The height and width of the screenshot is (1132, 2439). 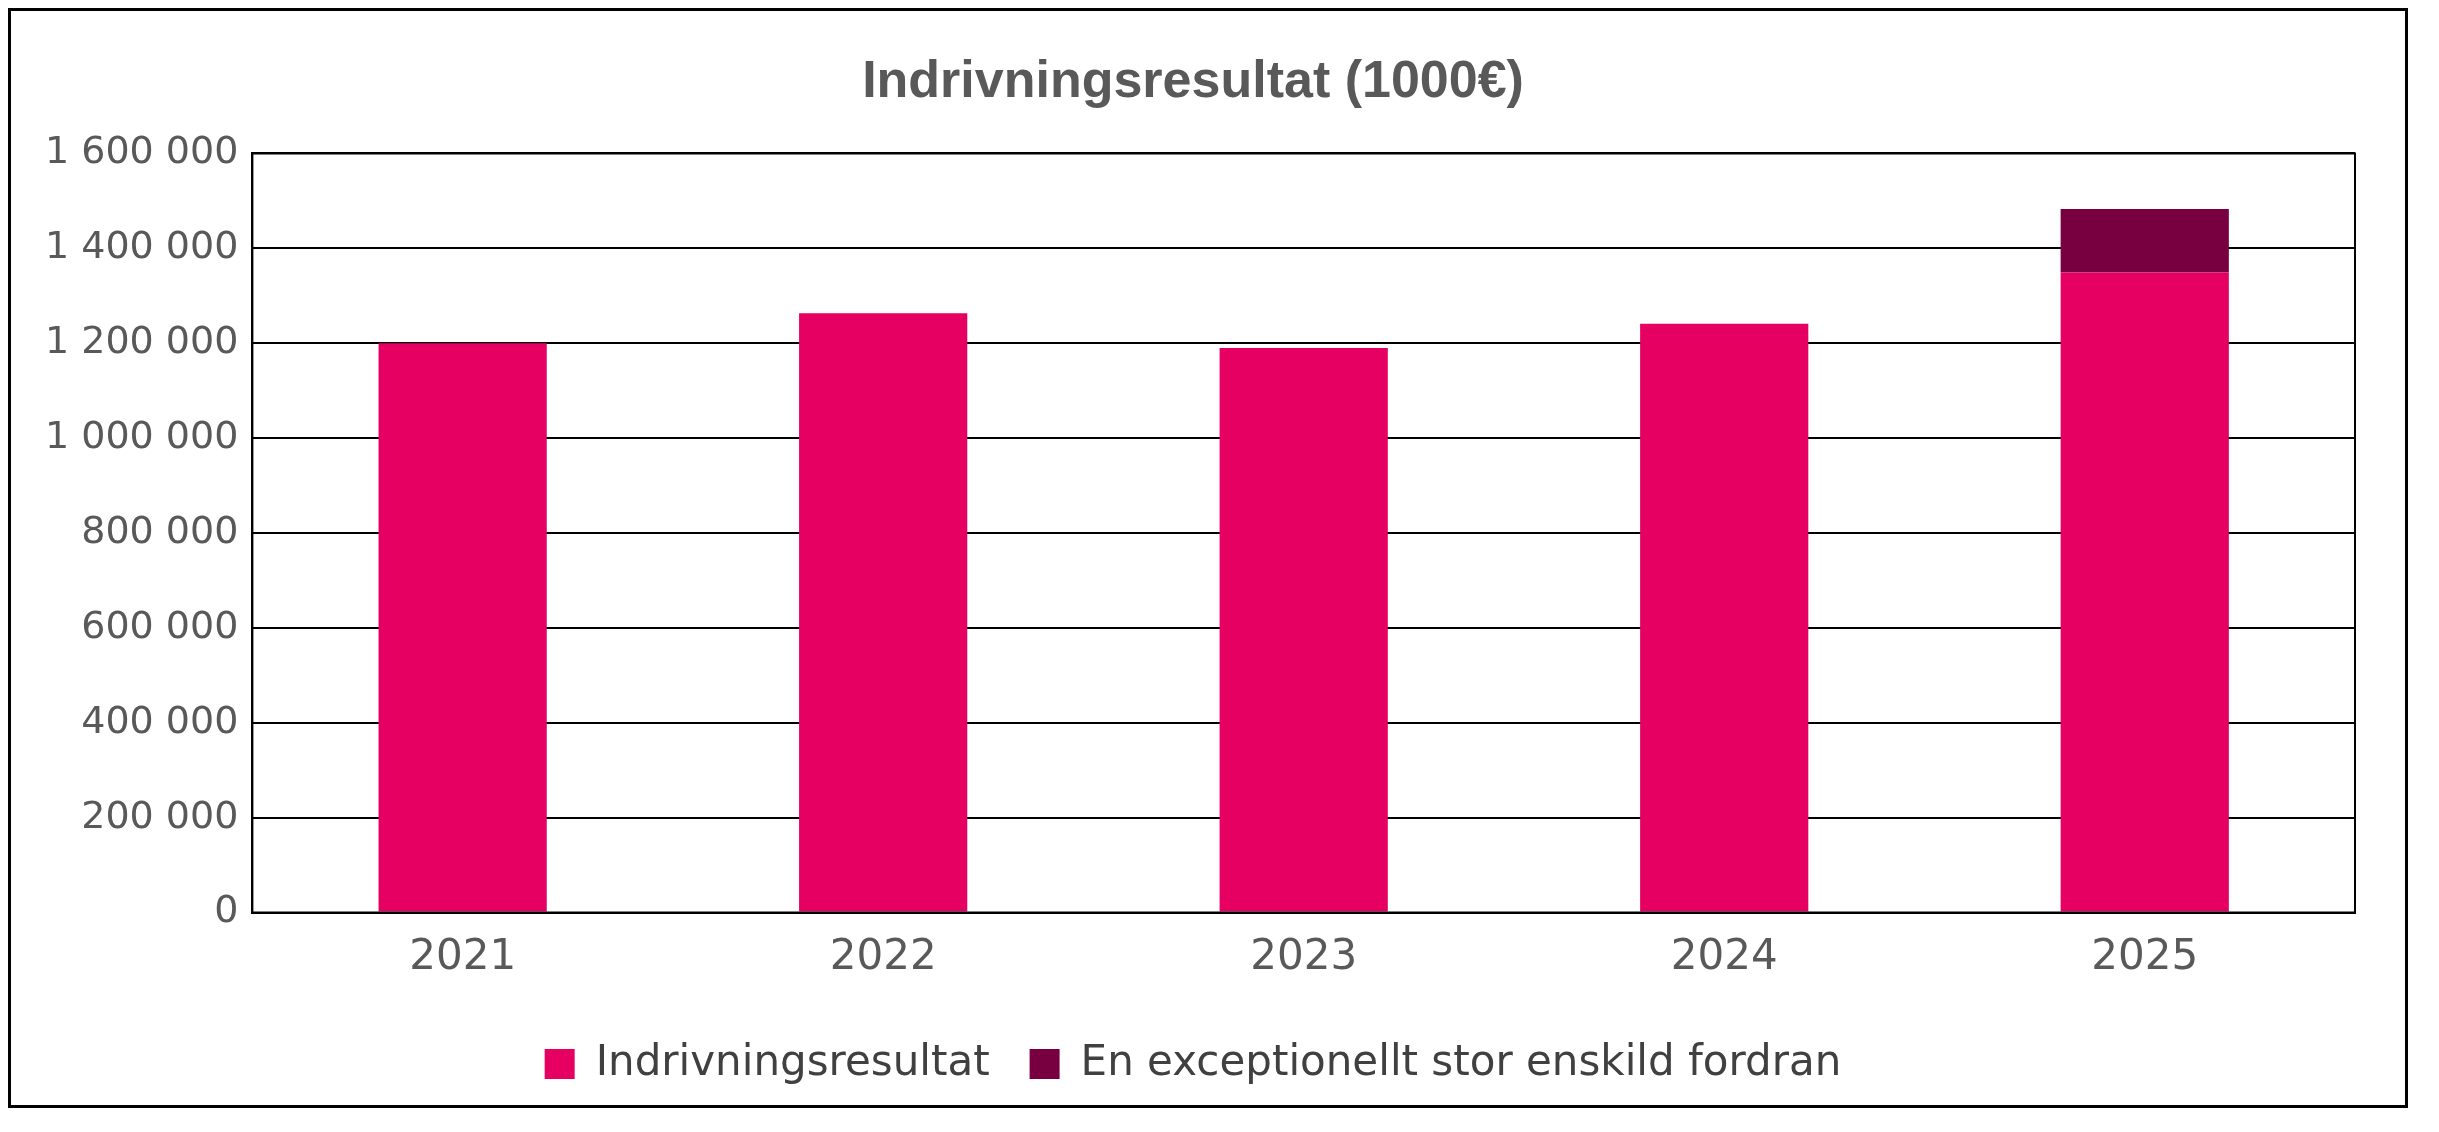 I want to click on x-tick-label: 2025, so click(x=2145, y=954).